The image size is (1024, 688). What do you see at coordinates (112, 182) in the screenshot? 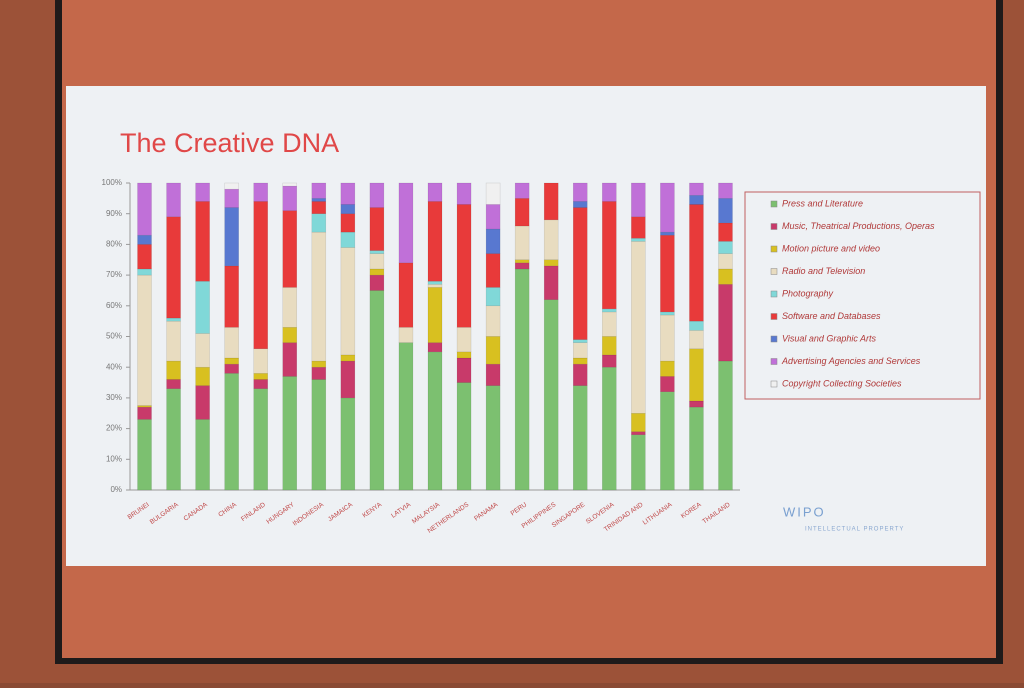
I see `y-tick-label: 100%` at bounding box center [112, 182].